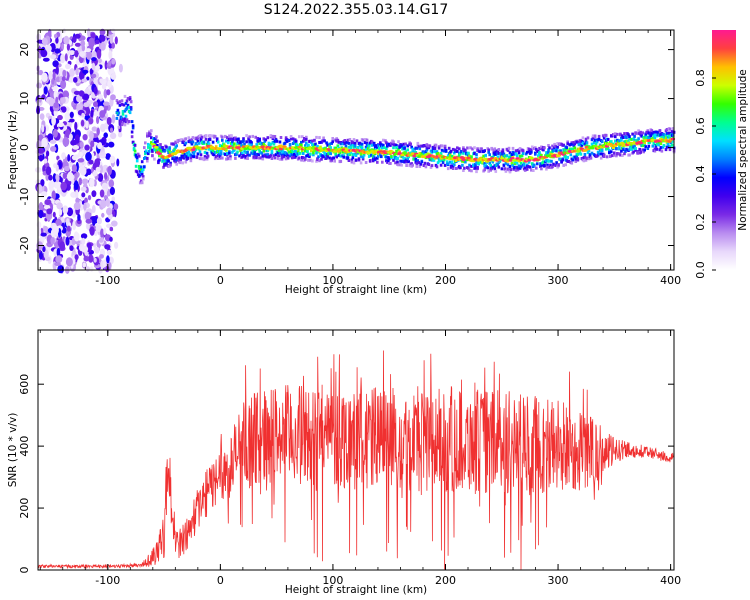  What do you see at coordinates (356, 590) in the screenshot?
I see `snr-x-axis-label: Height of straight line (km)` at bounding box center [356, 590].